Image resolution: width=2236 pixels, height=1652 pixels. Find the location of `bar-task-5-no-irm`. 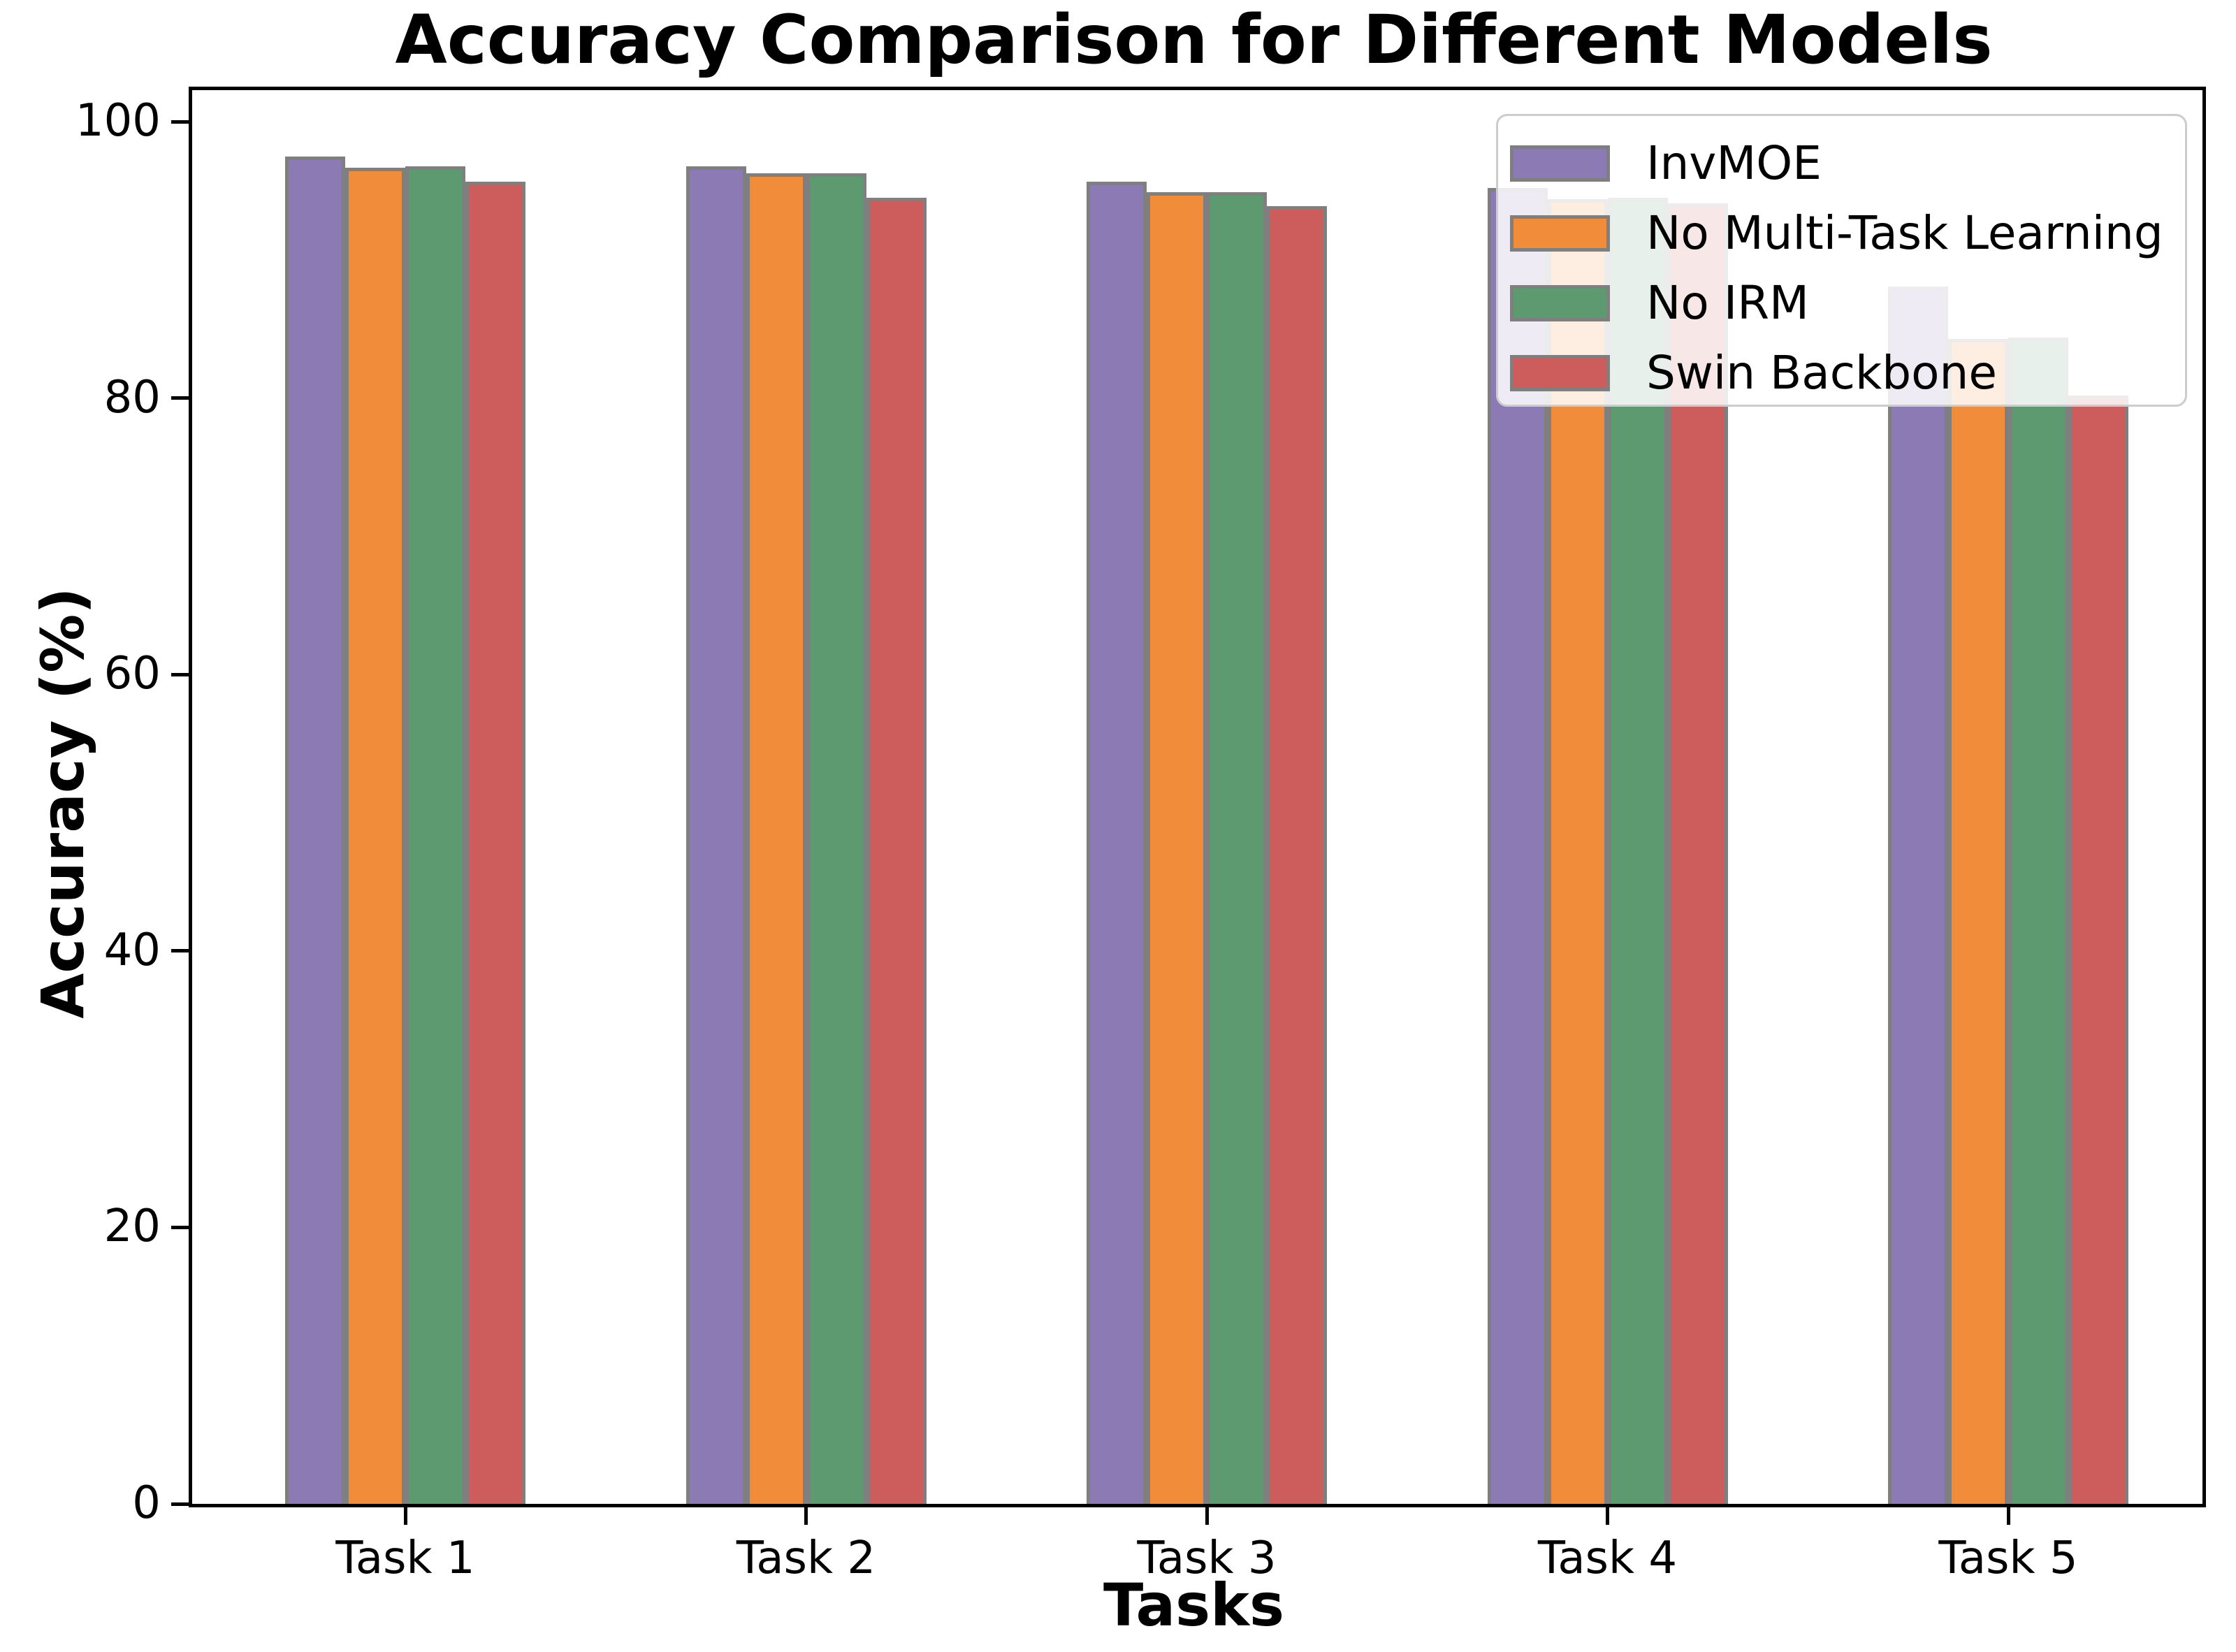

bar-task-5-no-irm is located at coordinates (2038, 921).